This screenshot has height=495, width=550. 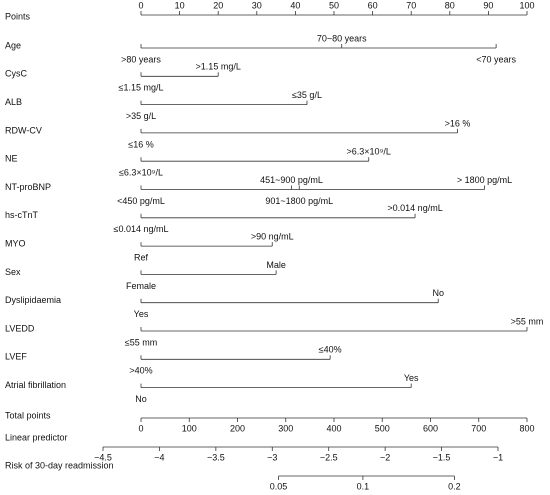 I want to click on variable-name: ALB, so click(x=13, y=102).